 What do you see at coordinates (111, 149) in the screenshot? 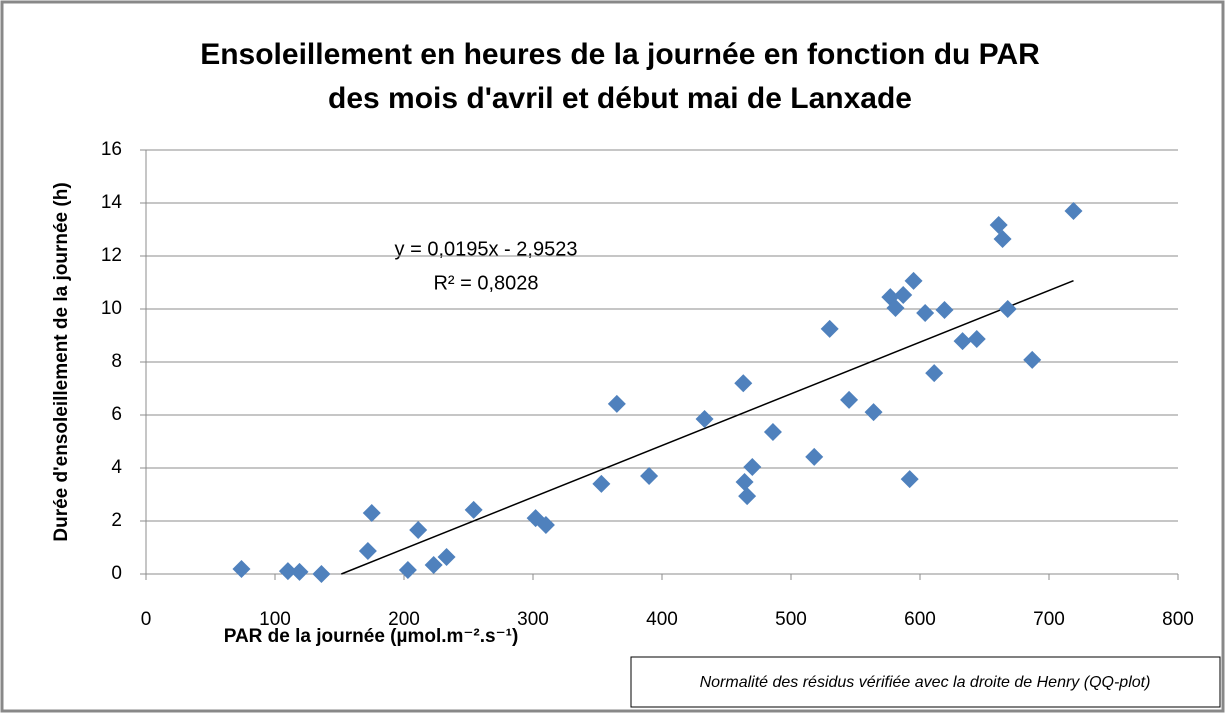
I see `y-tick-label: 16` at bounding box center [111, 149].